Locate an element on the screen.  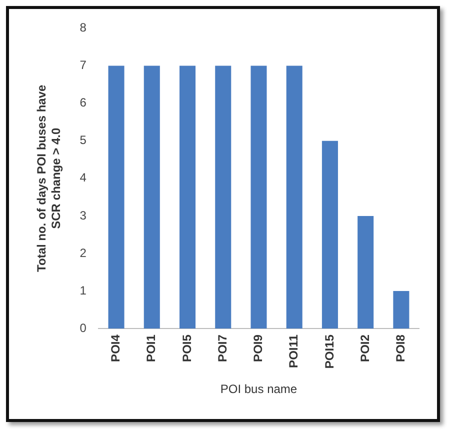
y-tick-label: 1 is located at coordinates (83, 290).